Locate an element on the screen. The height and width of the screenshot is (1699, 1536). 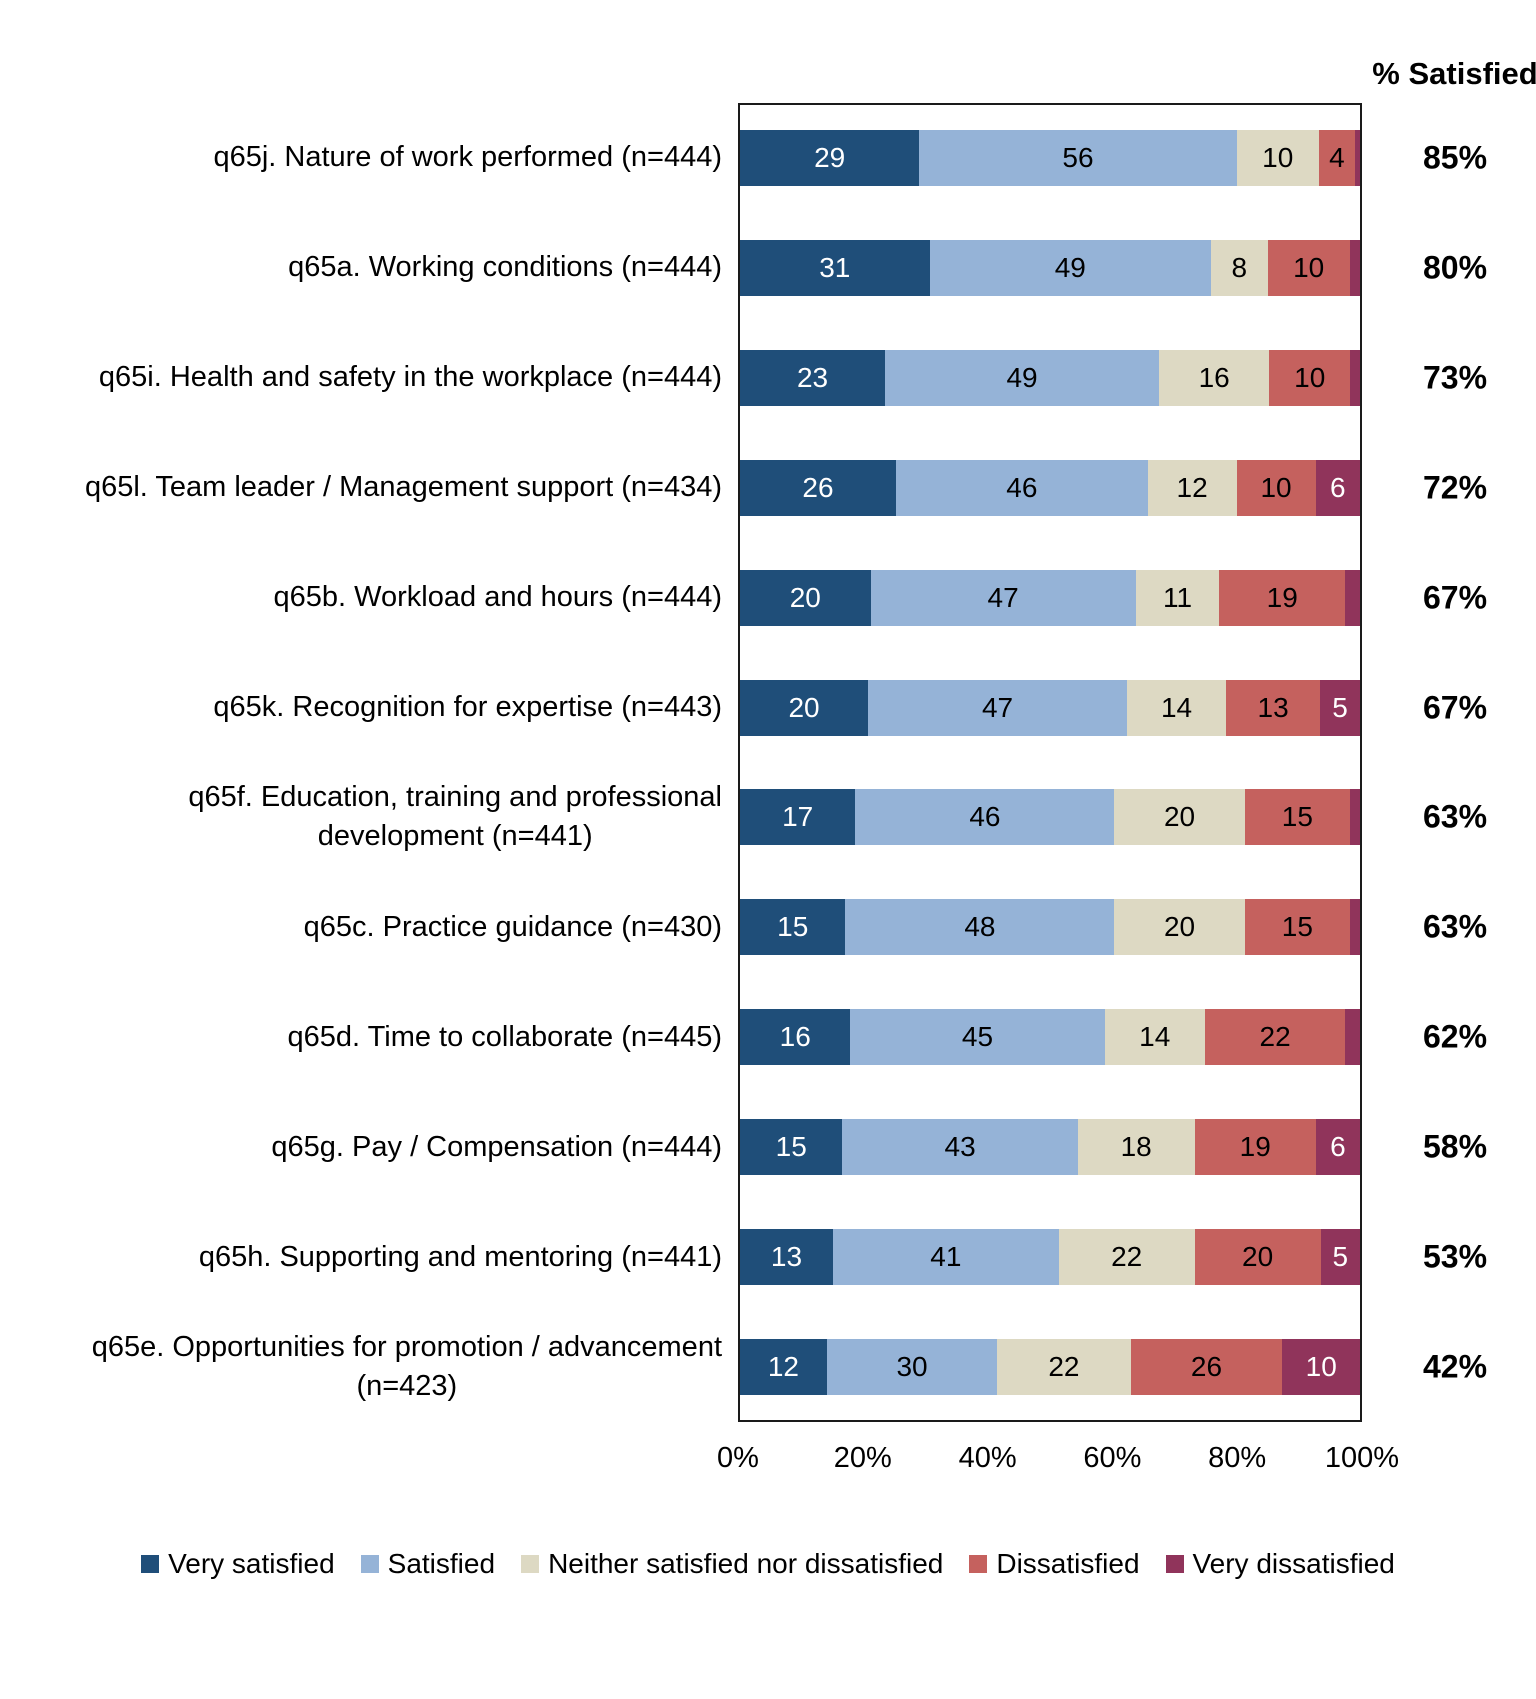
legend-item-satisfied: Satisfied is located at coordinates (427, 1564).